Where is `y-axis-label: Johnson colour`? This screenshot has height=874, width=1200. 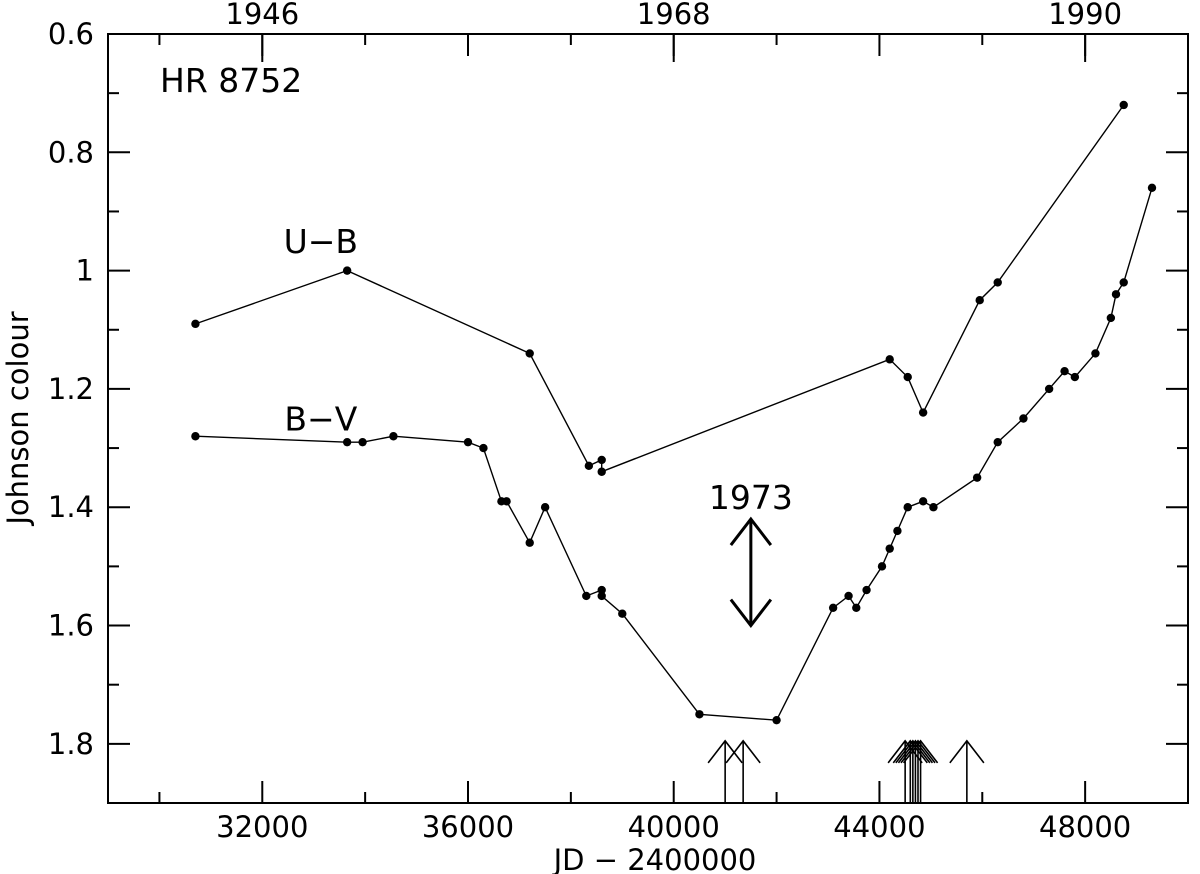
y-axis-label: Johnson colour is located at coordinates (18, 418).